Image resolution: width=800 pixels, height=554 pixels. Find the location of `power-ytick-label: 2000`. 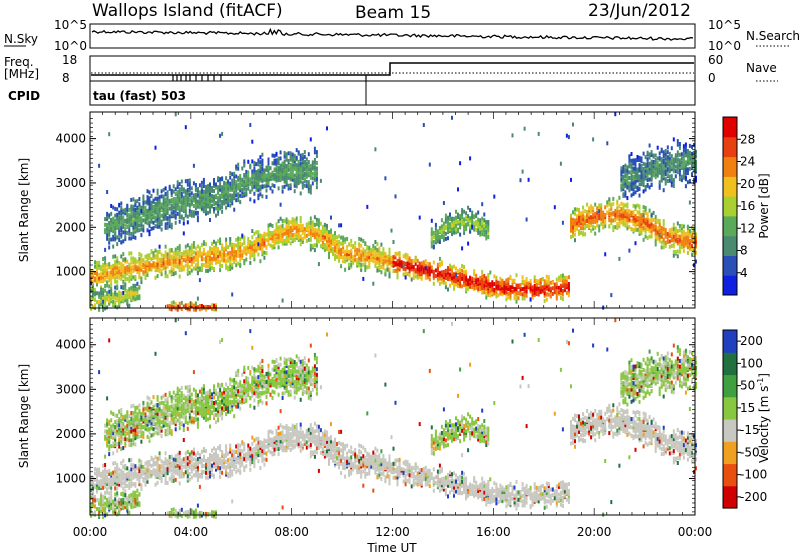

power-ytick-label: 2000 is located at coordinates (70, 227).